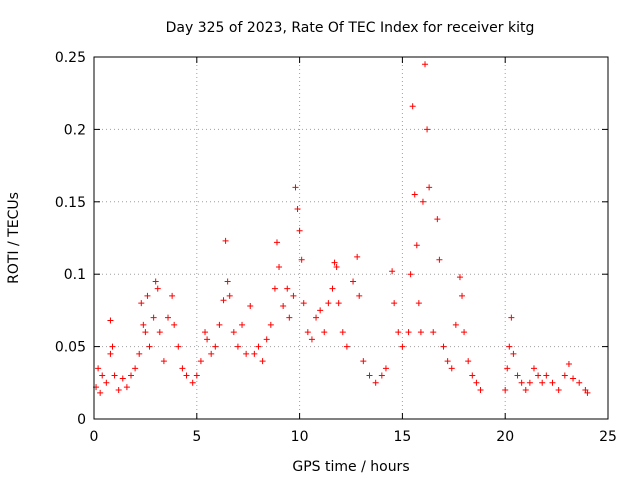 Image resolution: width=640 pixels, height=480 pixels. Describe the element at coordinates (75, 130) in the screenshot. I see `y-tick-label: 0.2` at that location.